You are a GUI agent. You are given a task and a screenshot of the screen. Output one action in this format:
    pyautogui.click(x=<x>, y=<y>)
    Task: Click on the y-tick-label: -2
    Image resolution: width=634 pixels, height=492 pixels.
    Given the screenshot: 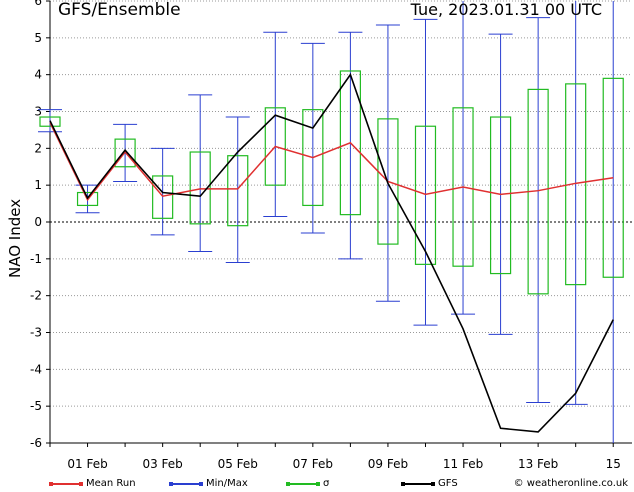 What is the action you would take?
    pyautogui.click(x=36, y=296)
    